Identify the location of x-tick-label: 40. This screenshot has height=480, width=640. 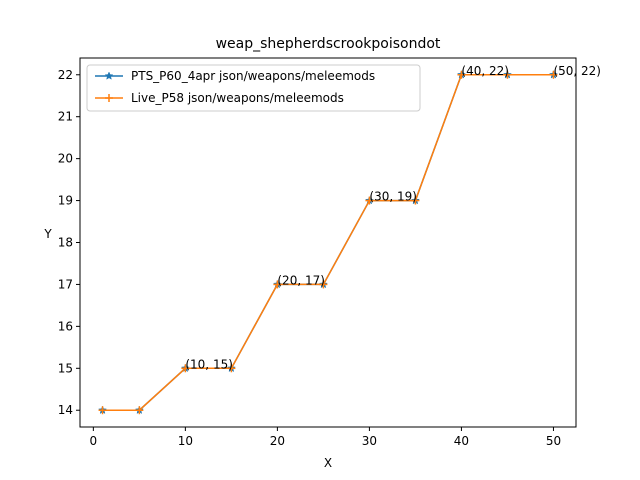
(461, 441).